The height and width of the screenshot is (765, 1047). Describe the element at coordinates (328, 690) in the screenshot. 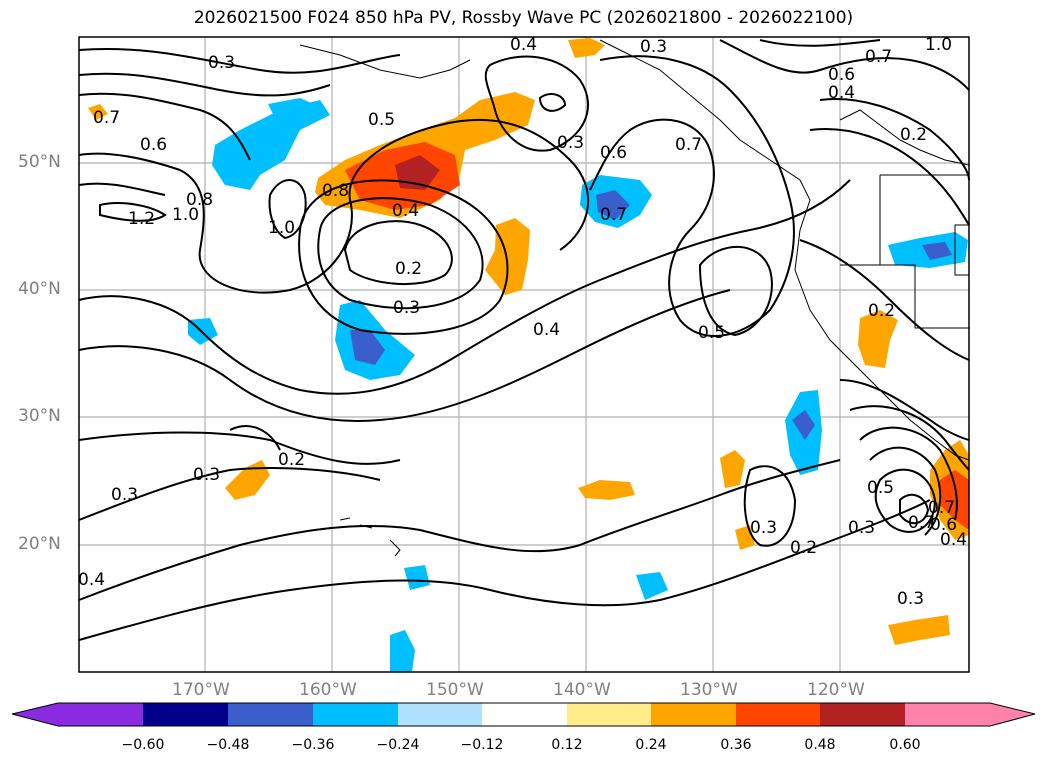

I see `lon-label-160w: 160°W` at that location.